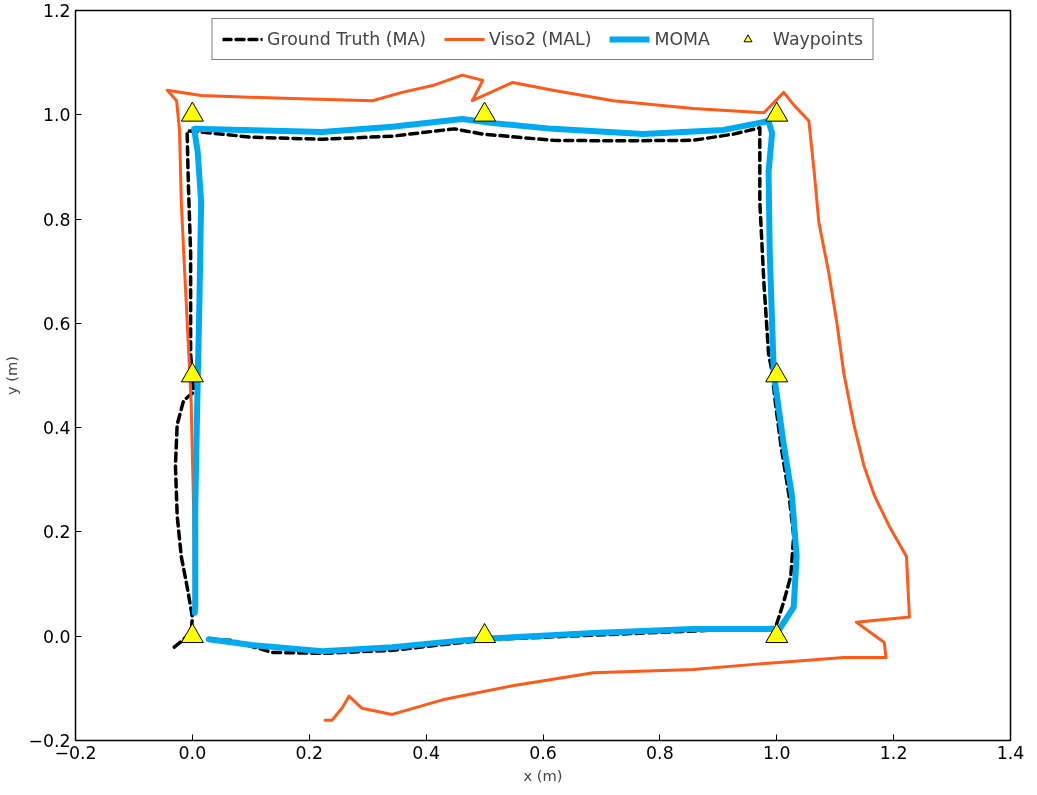  I want to click on y-tick-label: 0.0, so click(56, 636).